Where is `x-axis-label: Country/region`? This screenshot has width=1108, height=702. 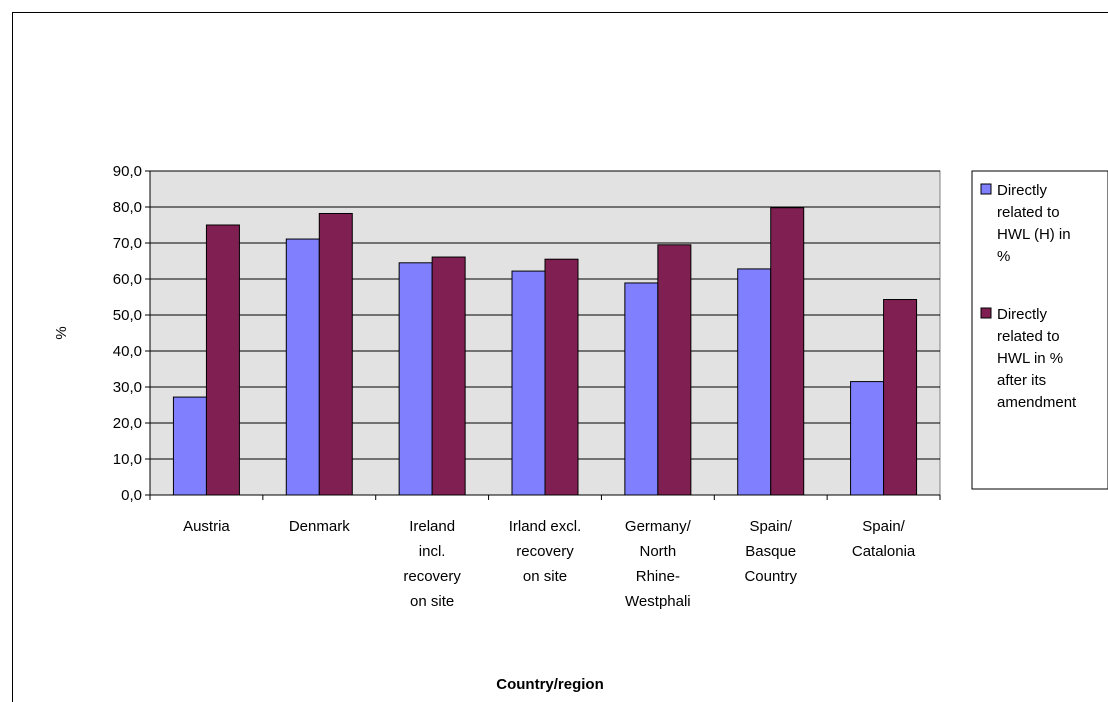 x-axis-label: Country/region is located at coordinates (550, 684).